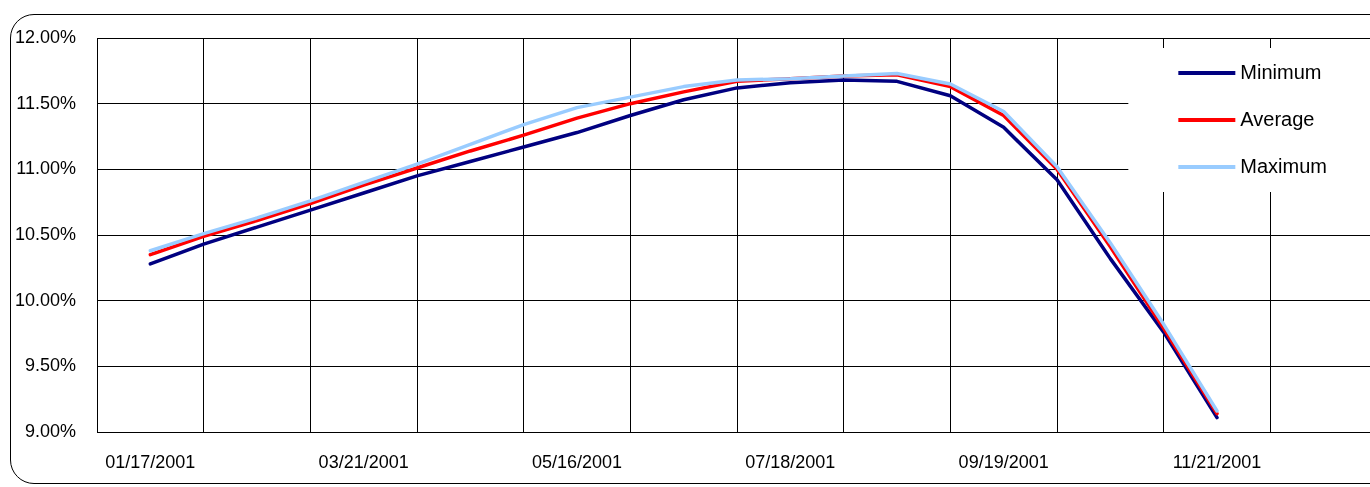 The height and width of the screenshot is (487, 1370). What do you see at coordinates (45, 233) in the screenshot?
I see `y-tick-label: 10.50%` at bounding box center [45, 233].